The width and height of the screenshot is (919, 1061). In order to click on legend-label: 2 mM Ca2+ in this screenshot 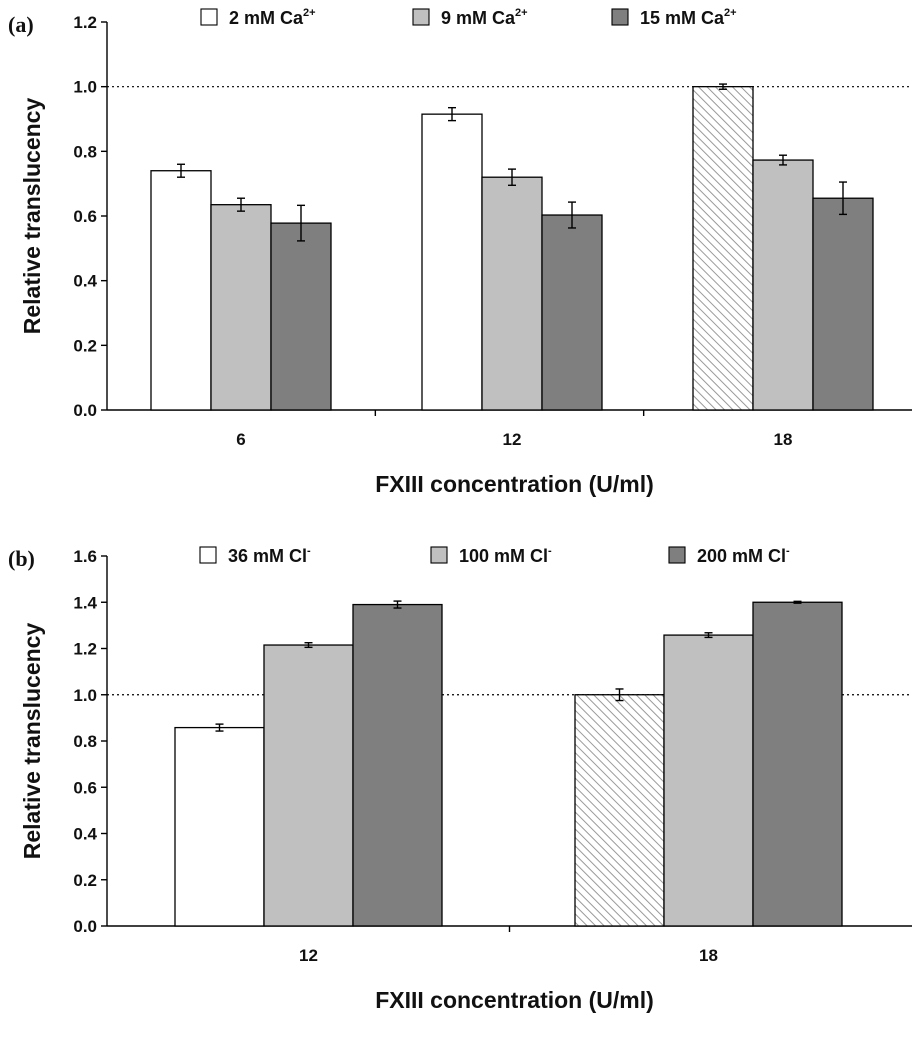, I will do `click(272, 17)`.